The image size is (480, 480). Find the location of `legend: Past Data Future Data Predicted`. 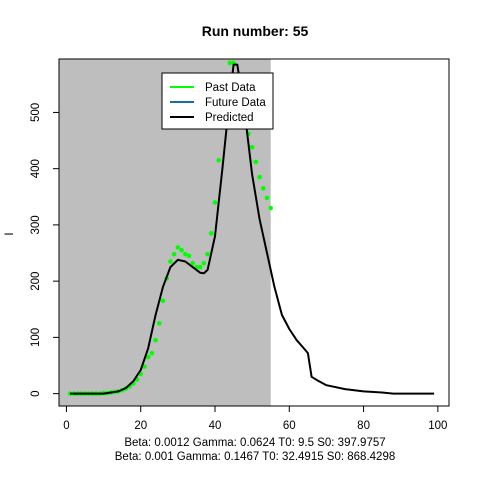

legend: Past Data Future Data Predicted is located at coordinates (217, 101).